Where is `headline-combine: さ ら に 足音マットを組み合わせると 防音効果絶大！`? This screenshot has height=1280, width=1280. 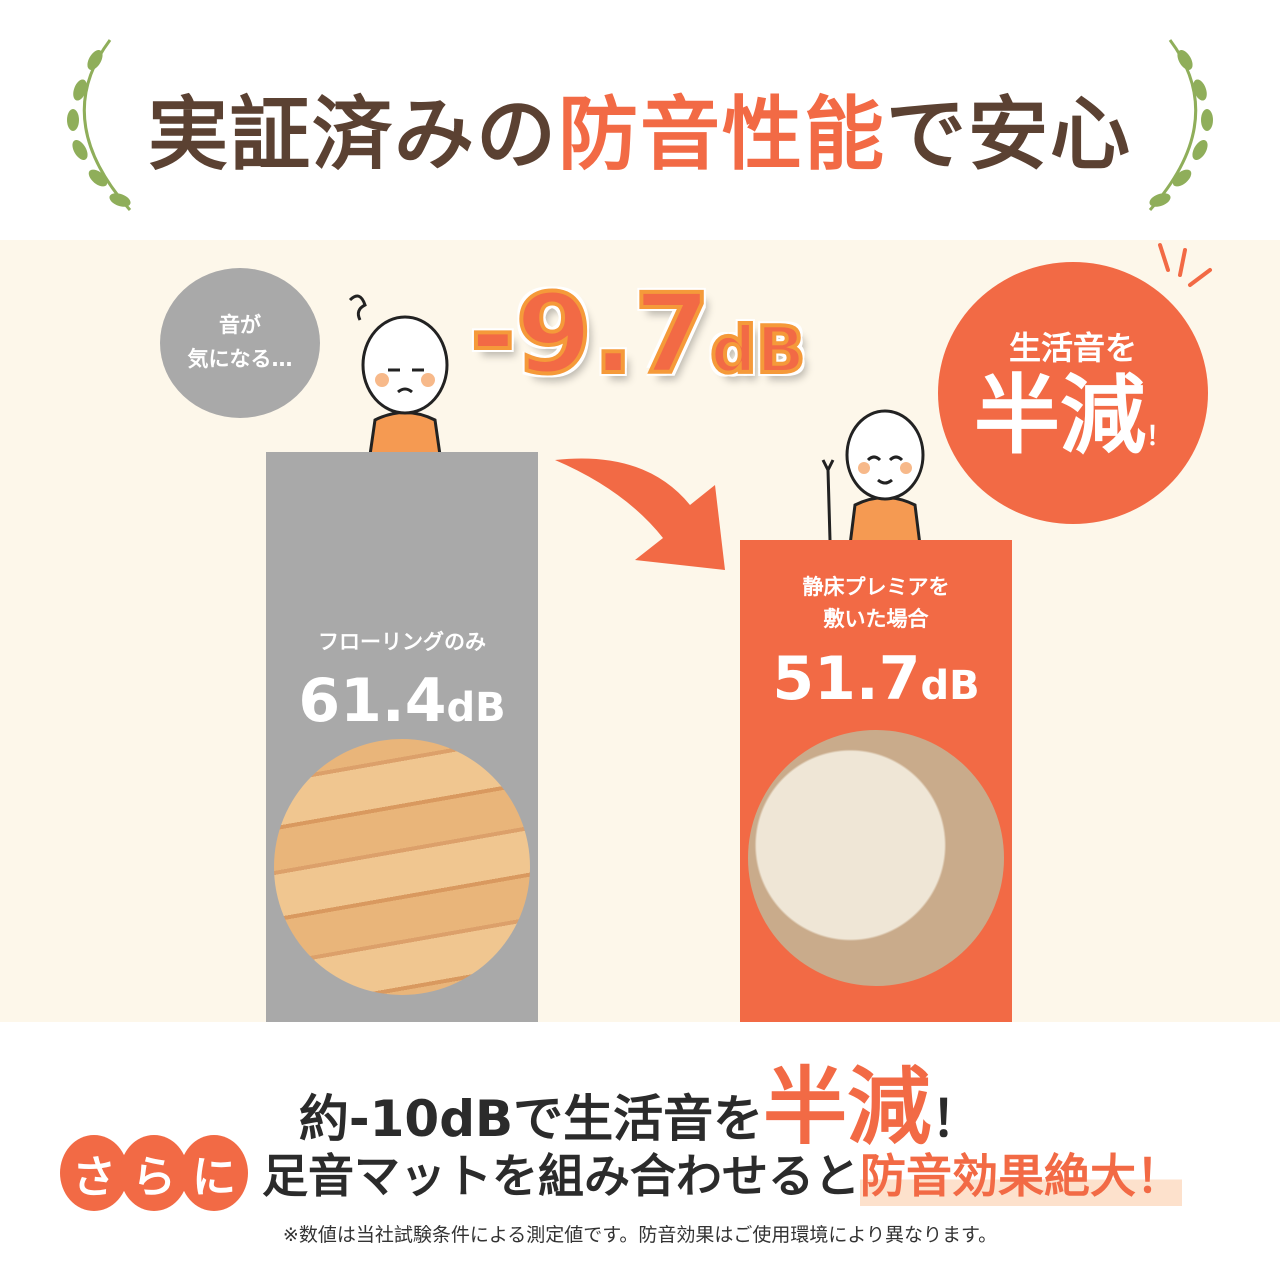 headline-combine: さ ら に 足音マットを組み合わせると 防音効果絶大！ is located at coordinates (650, 1173).